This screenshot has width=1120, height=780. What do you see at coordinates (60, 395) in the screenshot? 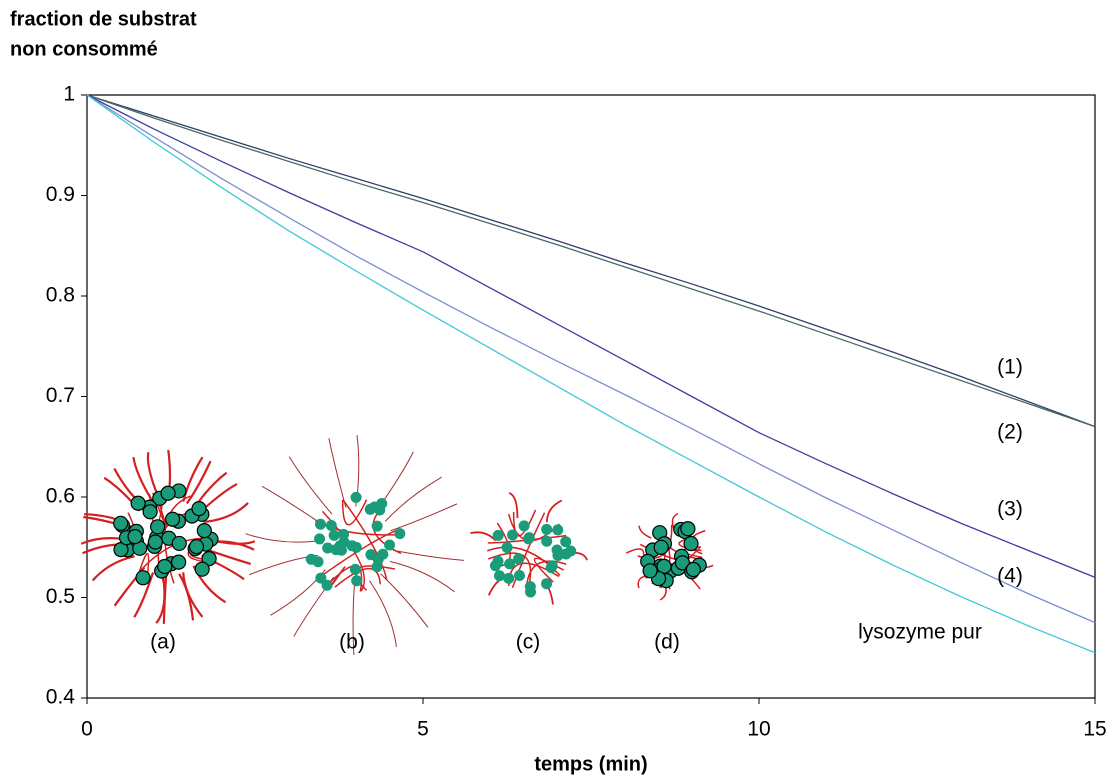
I see `y-tick-label: 0.7` at bounding box center [60, 395].